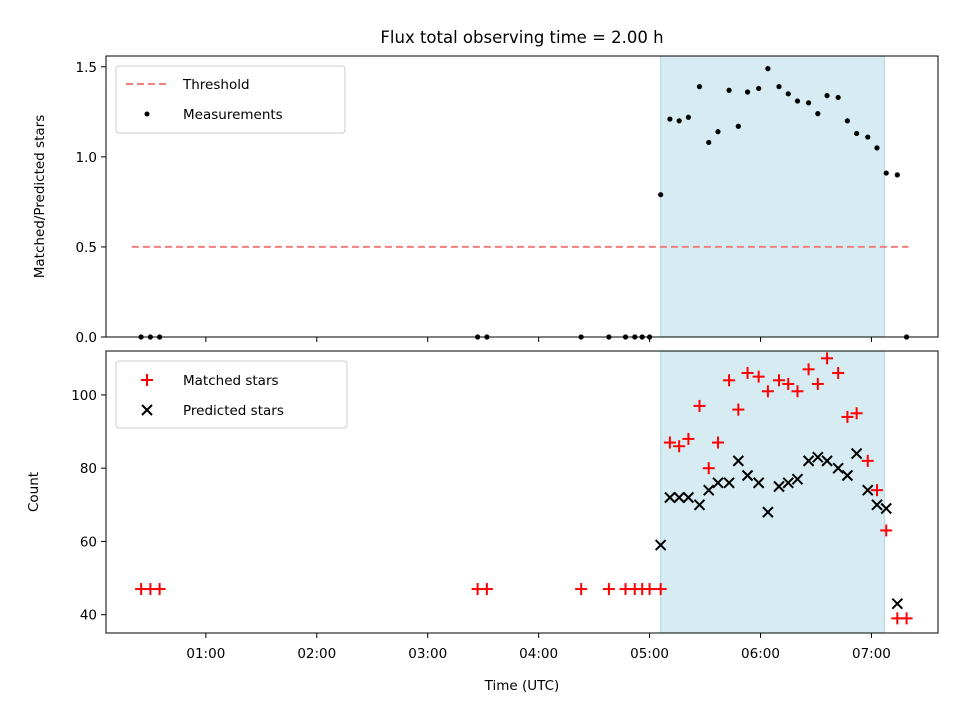  What do you see at coordinates (205, 654) in the screenshot?
I see `x-tick-label: 01:00` at bounding box center [205, 654].